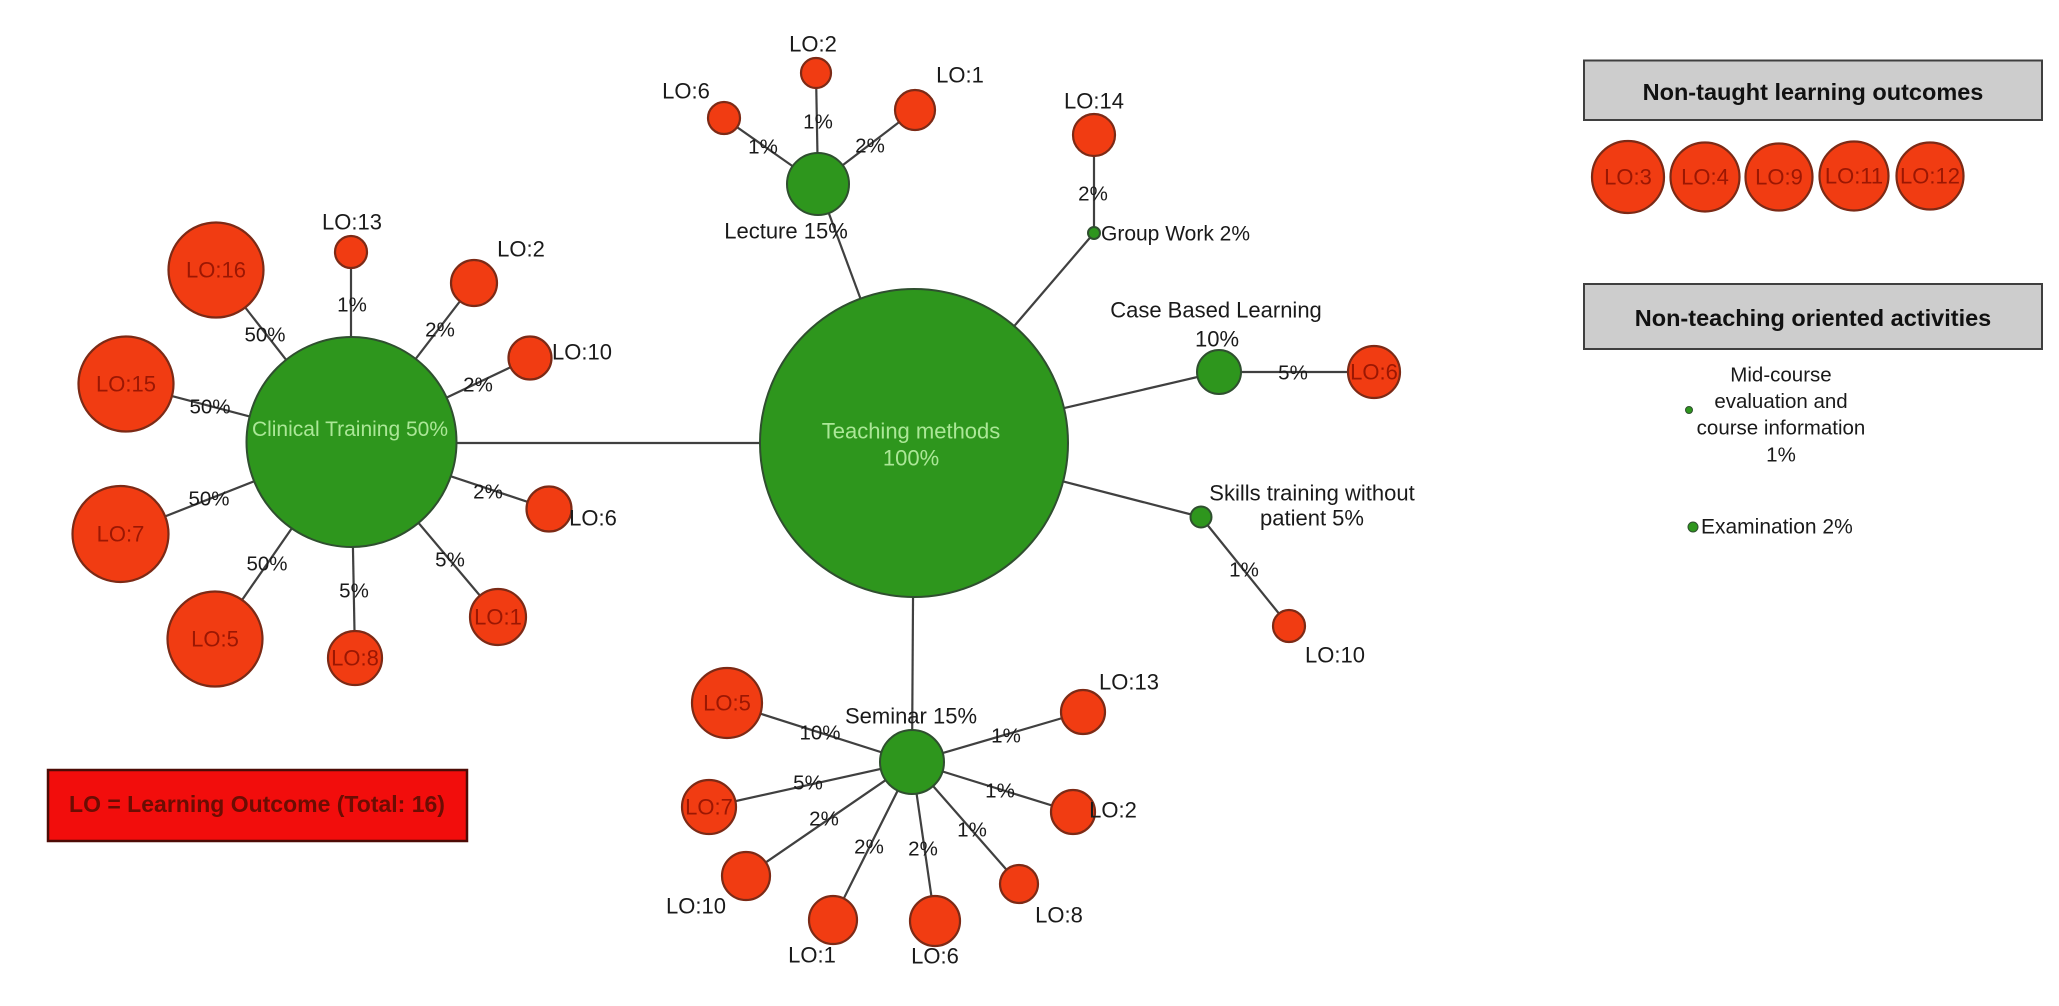 This screenshot has width=2059, height=1006. What do you see at coordinates (216, 270) in the screenshot?
I see `svg-text: LO:16` at bounding box center [216, 270].